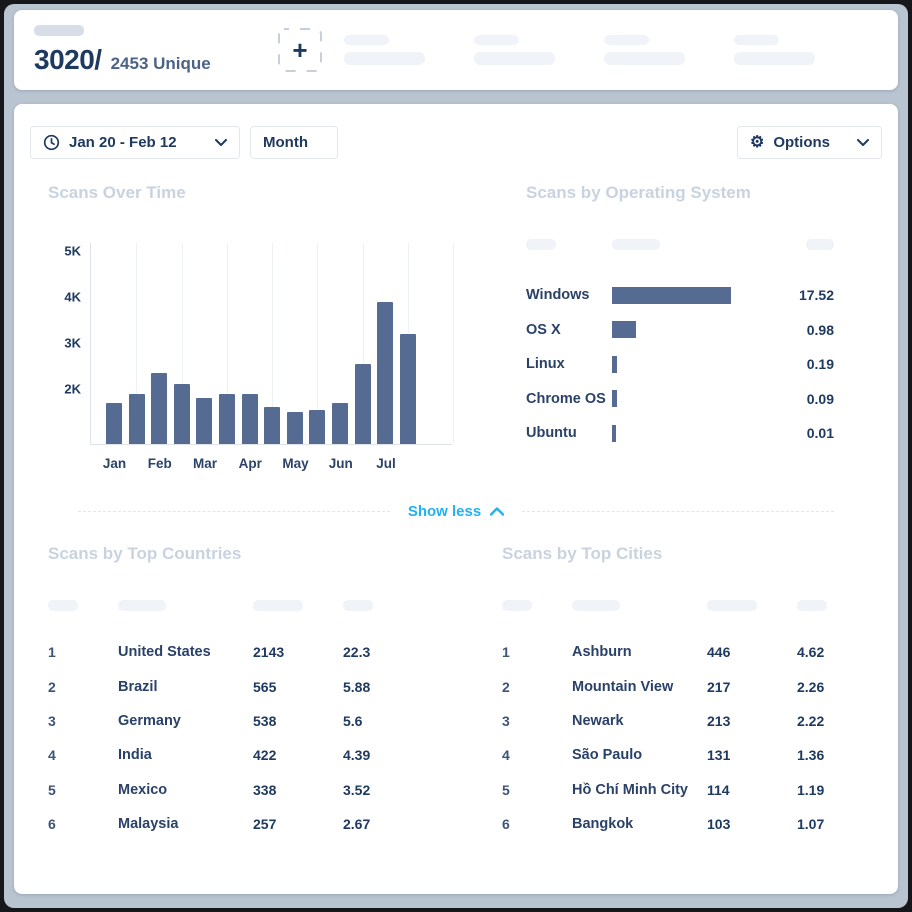 This screenshot has width=912, height=912. Describe the element at coordinates (719, 755) in the screenshot. I see `count-cell: 131` at that location.